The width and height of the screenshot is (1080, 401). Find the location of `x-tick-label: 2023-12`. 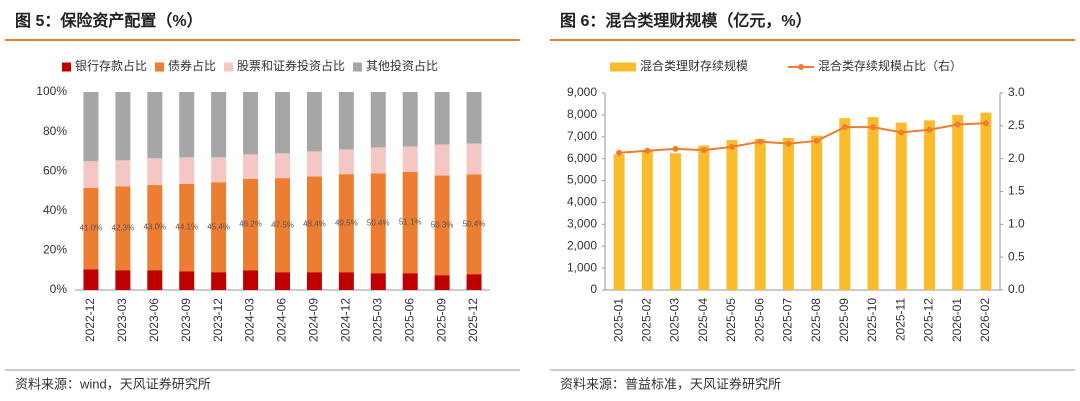

x-tick-label: 2023-12 is located at coordinates (218, 320).